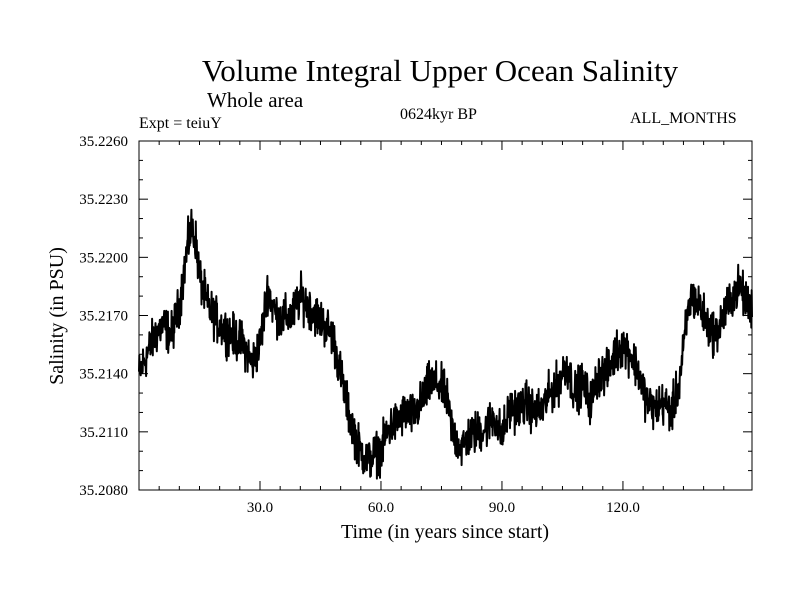 Image resolution: width=800 pixels, height=600 pixels. What do you see at coordinates (255, 100) in the screenshot?
I see `chart-subtitle: Whole area` at bounding box center [255, 100].